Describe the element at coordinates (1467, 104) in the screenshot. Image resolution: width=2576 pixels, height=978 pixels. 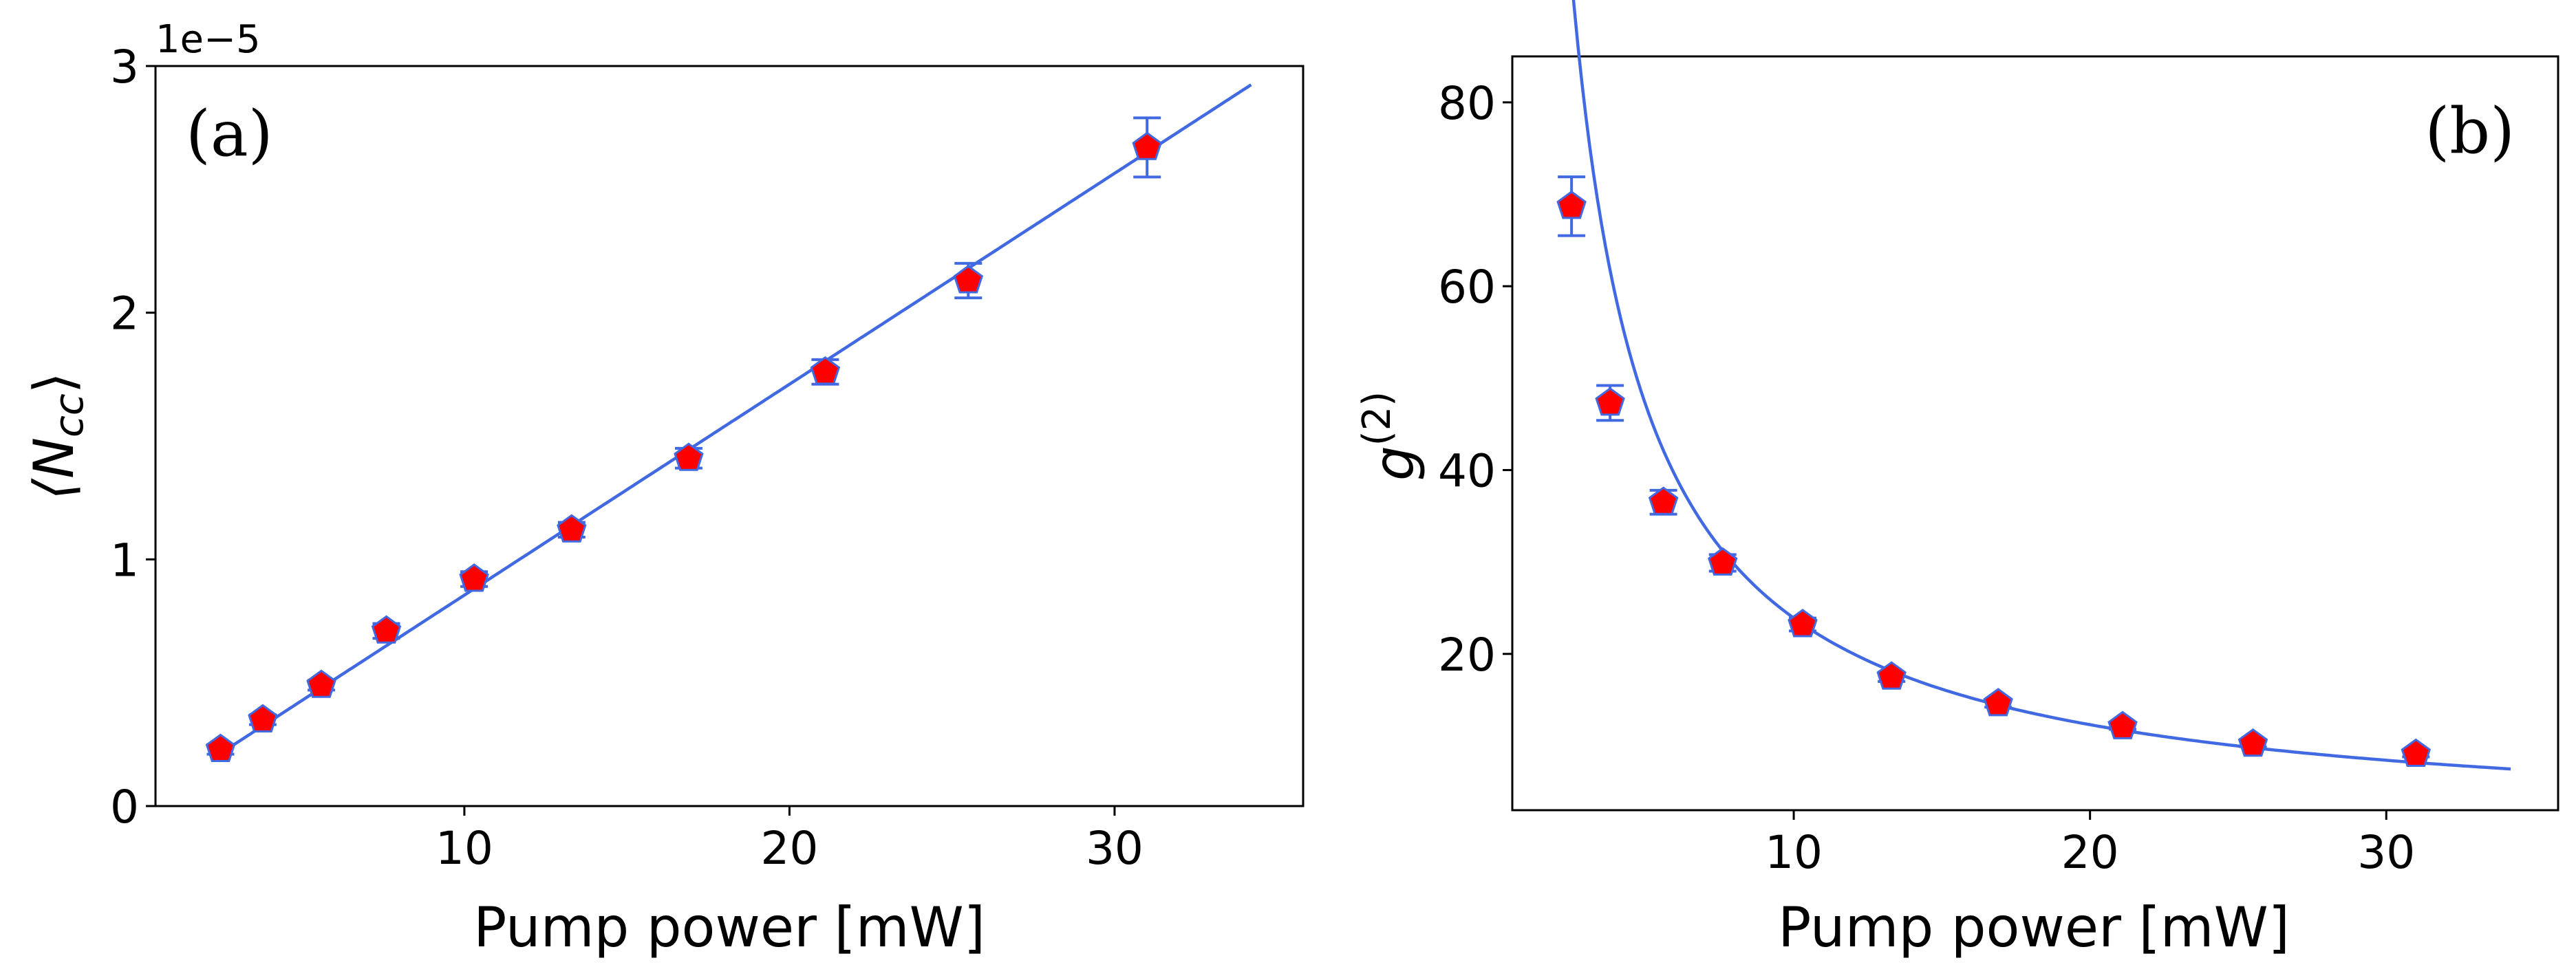
I see `y-tick-label: 80` at that location.